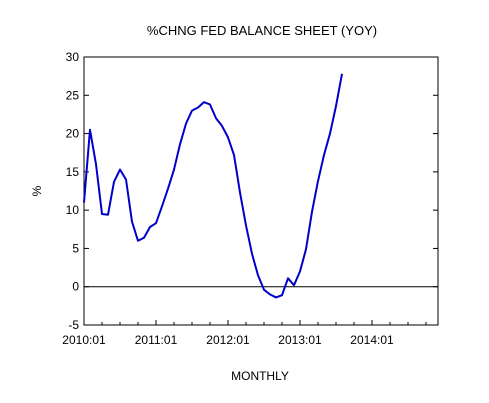  I want to click on x-tick-label: 2013:01, so click(300, 340).